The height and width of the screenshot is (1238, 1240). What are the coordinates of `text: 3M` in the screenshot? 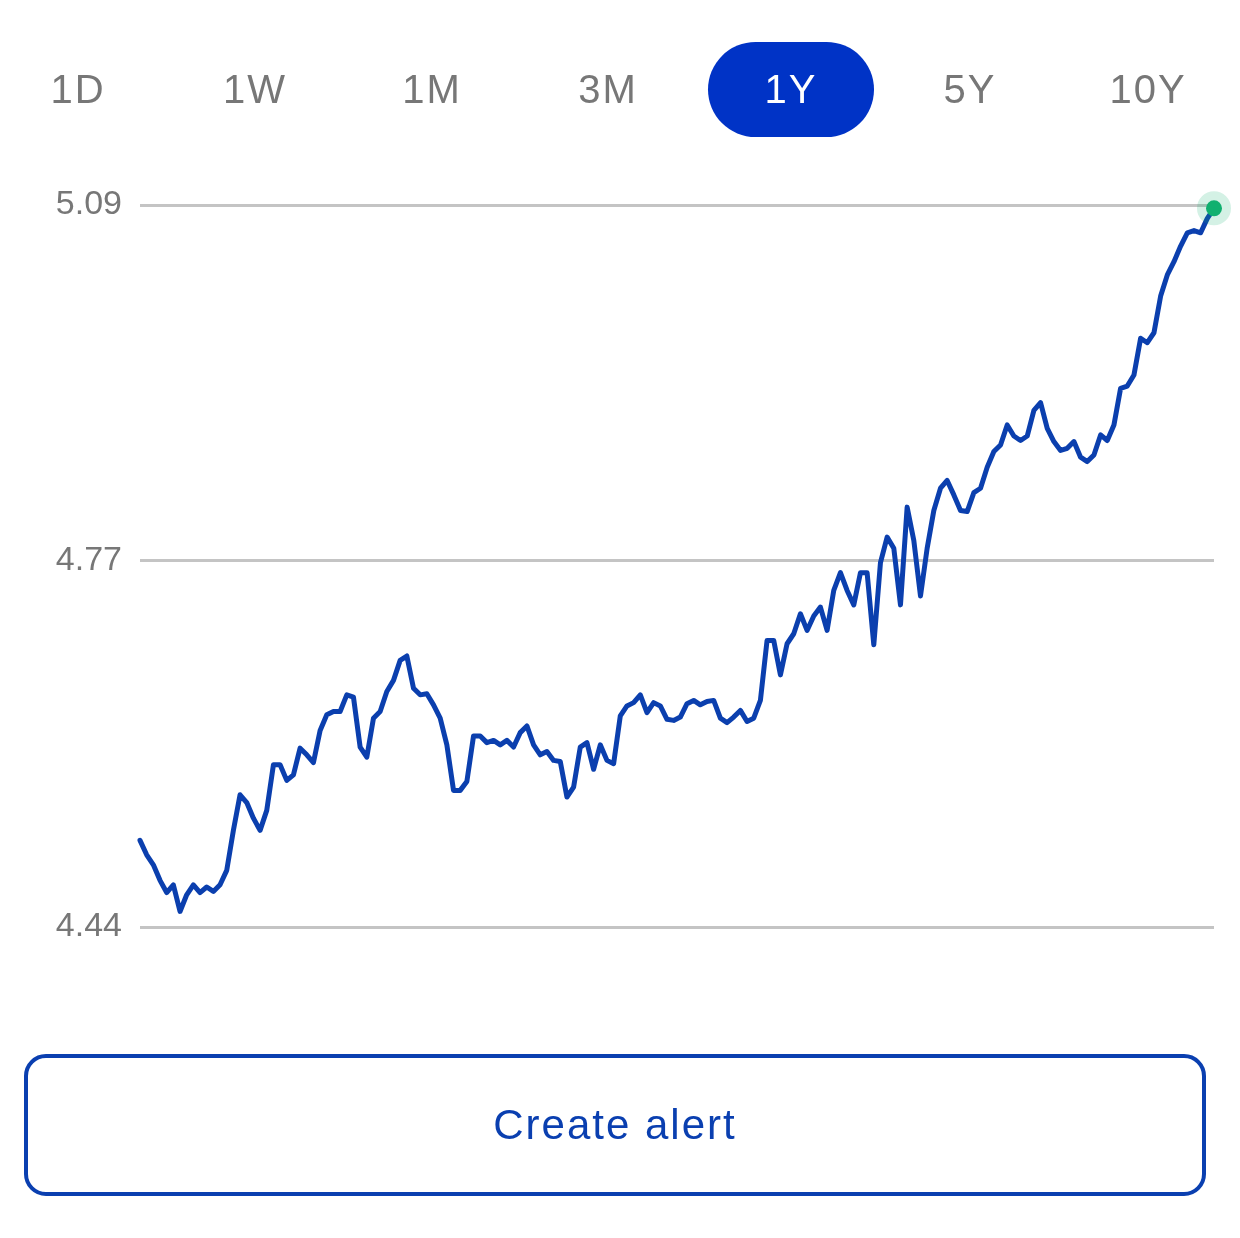 It's located at (608, 89).